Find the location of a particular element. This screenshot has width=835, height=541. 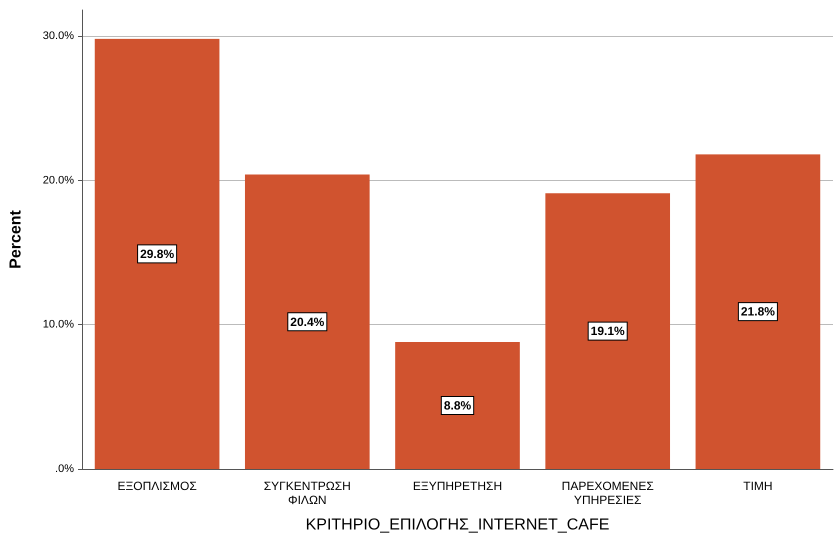

x-tick-label: ΠΑΡΕΧΟΜΕΝΕΣ ΥΠΗΡΕΣΙΕΣ is located at coordinates (608, 493).